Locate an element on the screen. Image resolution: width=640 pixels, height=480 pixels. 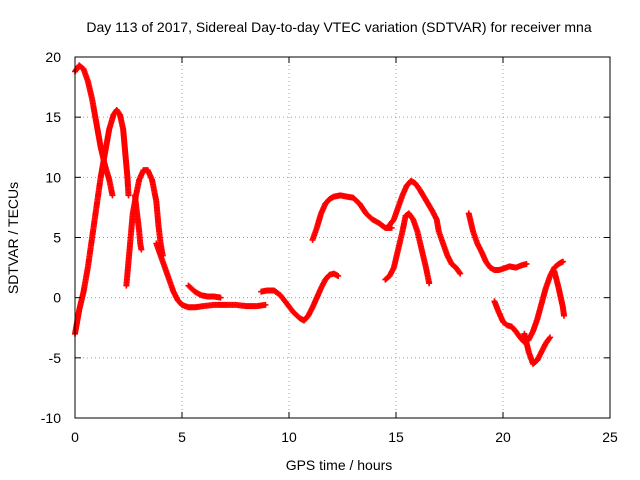
y-tick-label: 20 is located at coordinates (53, 57).